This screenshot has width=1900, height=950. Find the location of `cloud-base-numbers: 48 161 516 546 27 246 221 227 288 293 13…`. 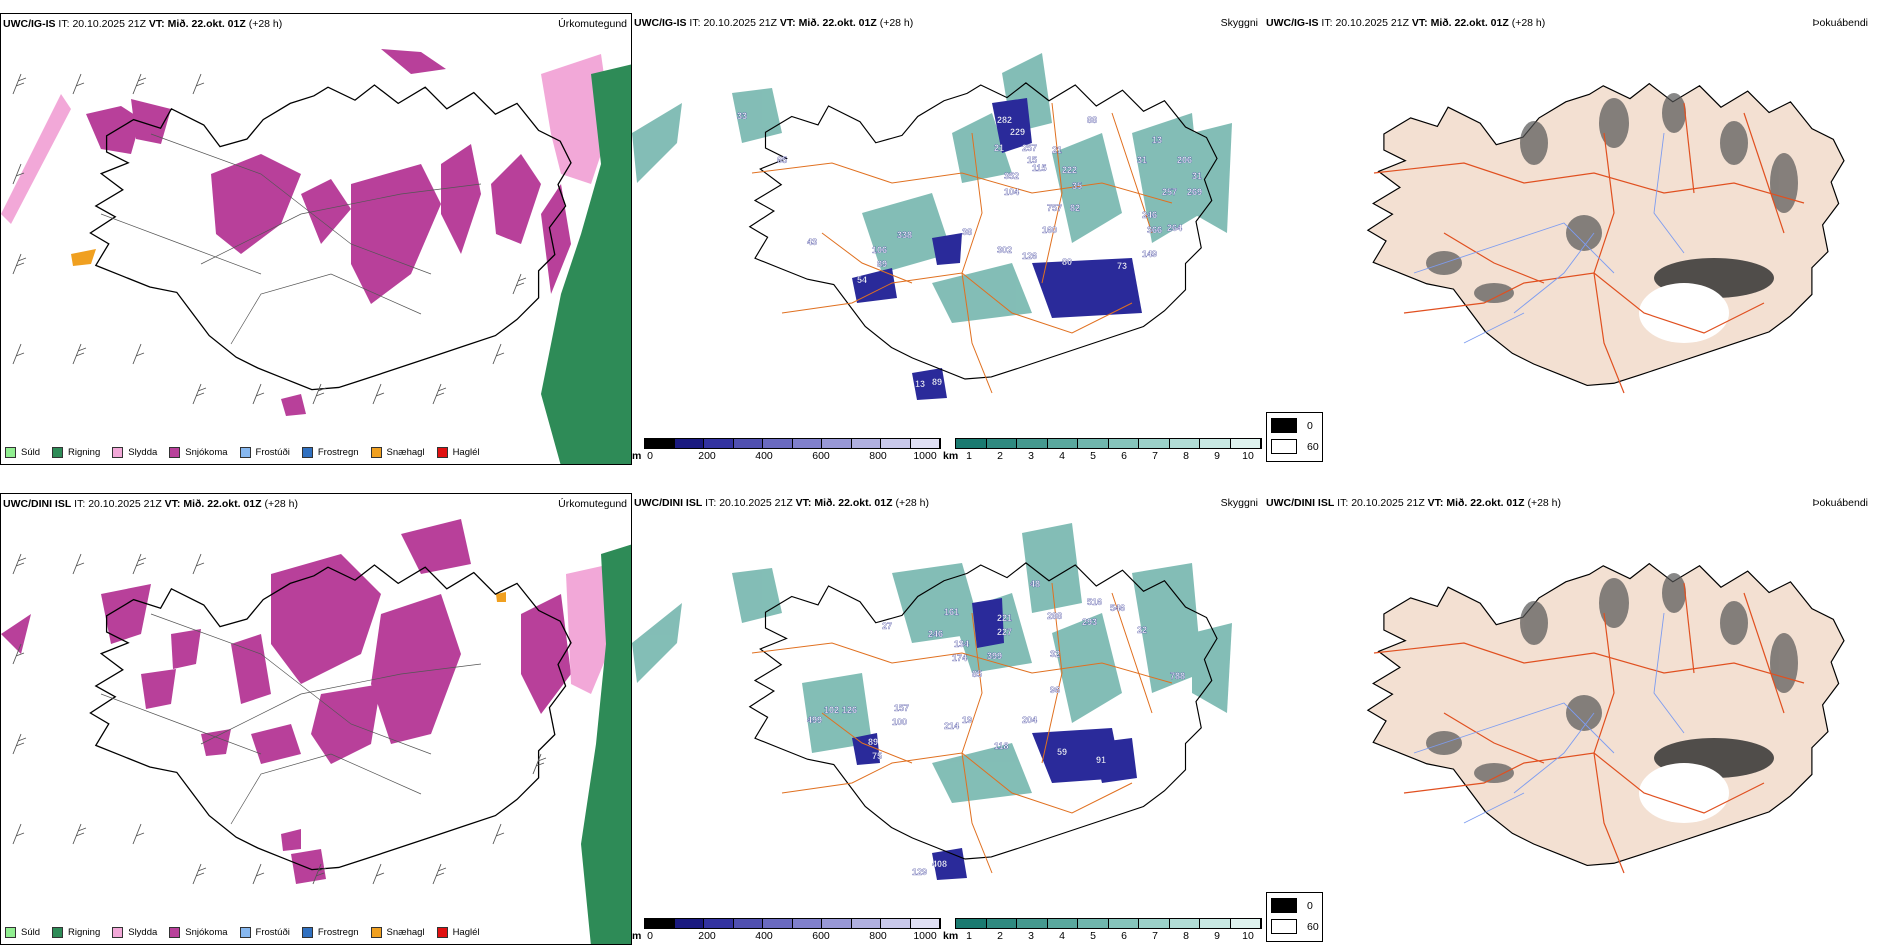

cloud-base-numbers: 48 161 516 546 27 246 221 227 288 293 13… is located at coordinates (996, 728).